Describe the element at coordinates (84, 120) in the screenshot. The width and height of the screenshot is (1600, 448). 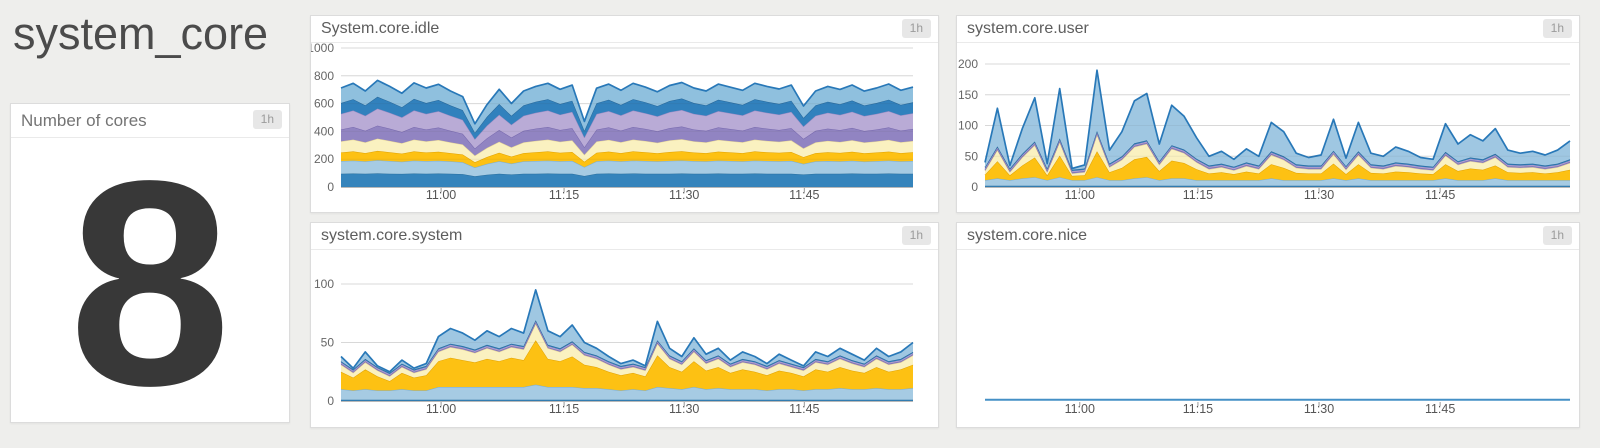
I see `card-title: Number of cores` at that location.